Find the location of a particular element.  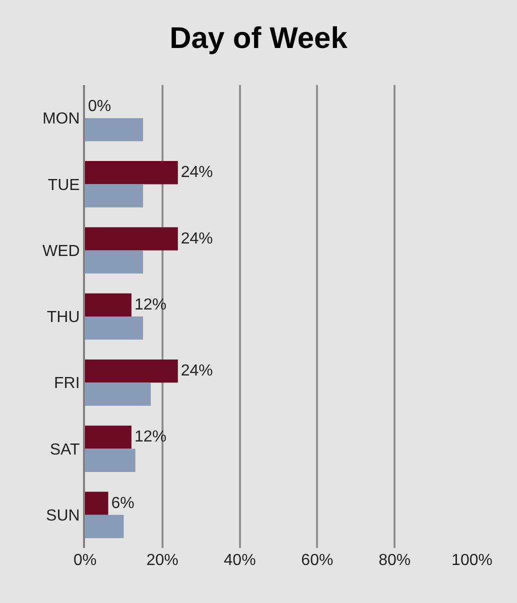

x-tick-label: 100% is located at coordinates (472, 560).